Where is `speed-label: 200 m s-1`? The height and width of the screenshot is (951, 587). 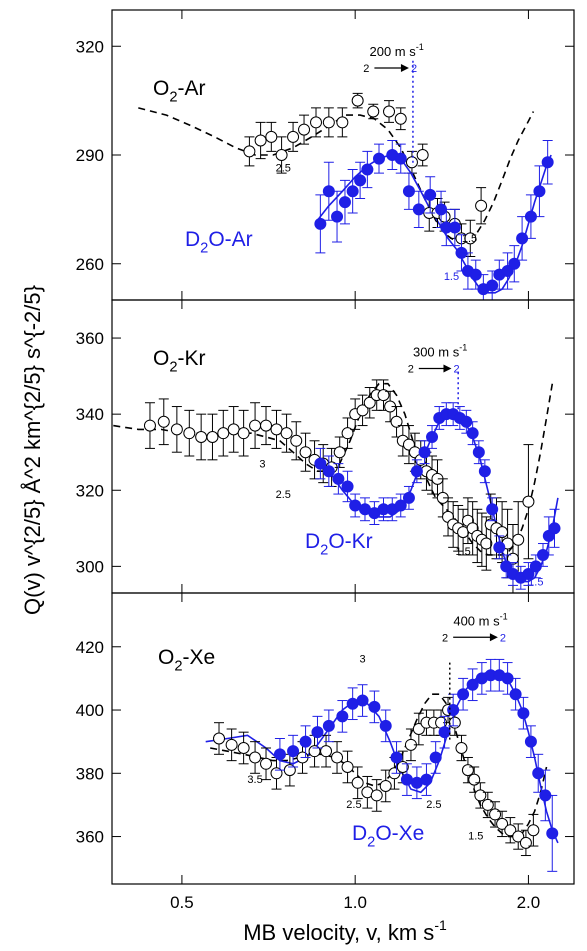 speed-label: 200 m s-1 is located at coordinates (397, 50).